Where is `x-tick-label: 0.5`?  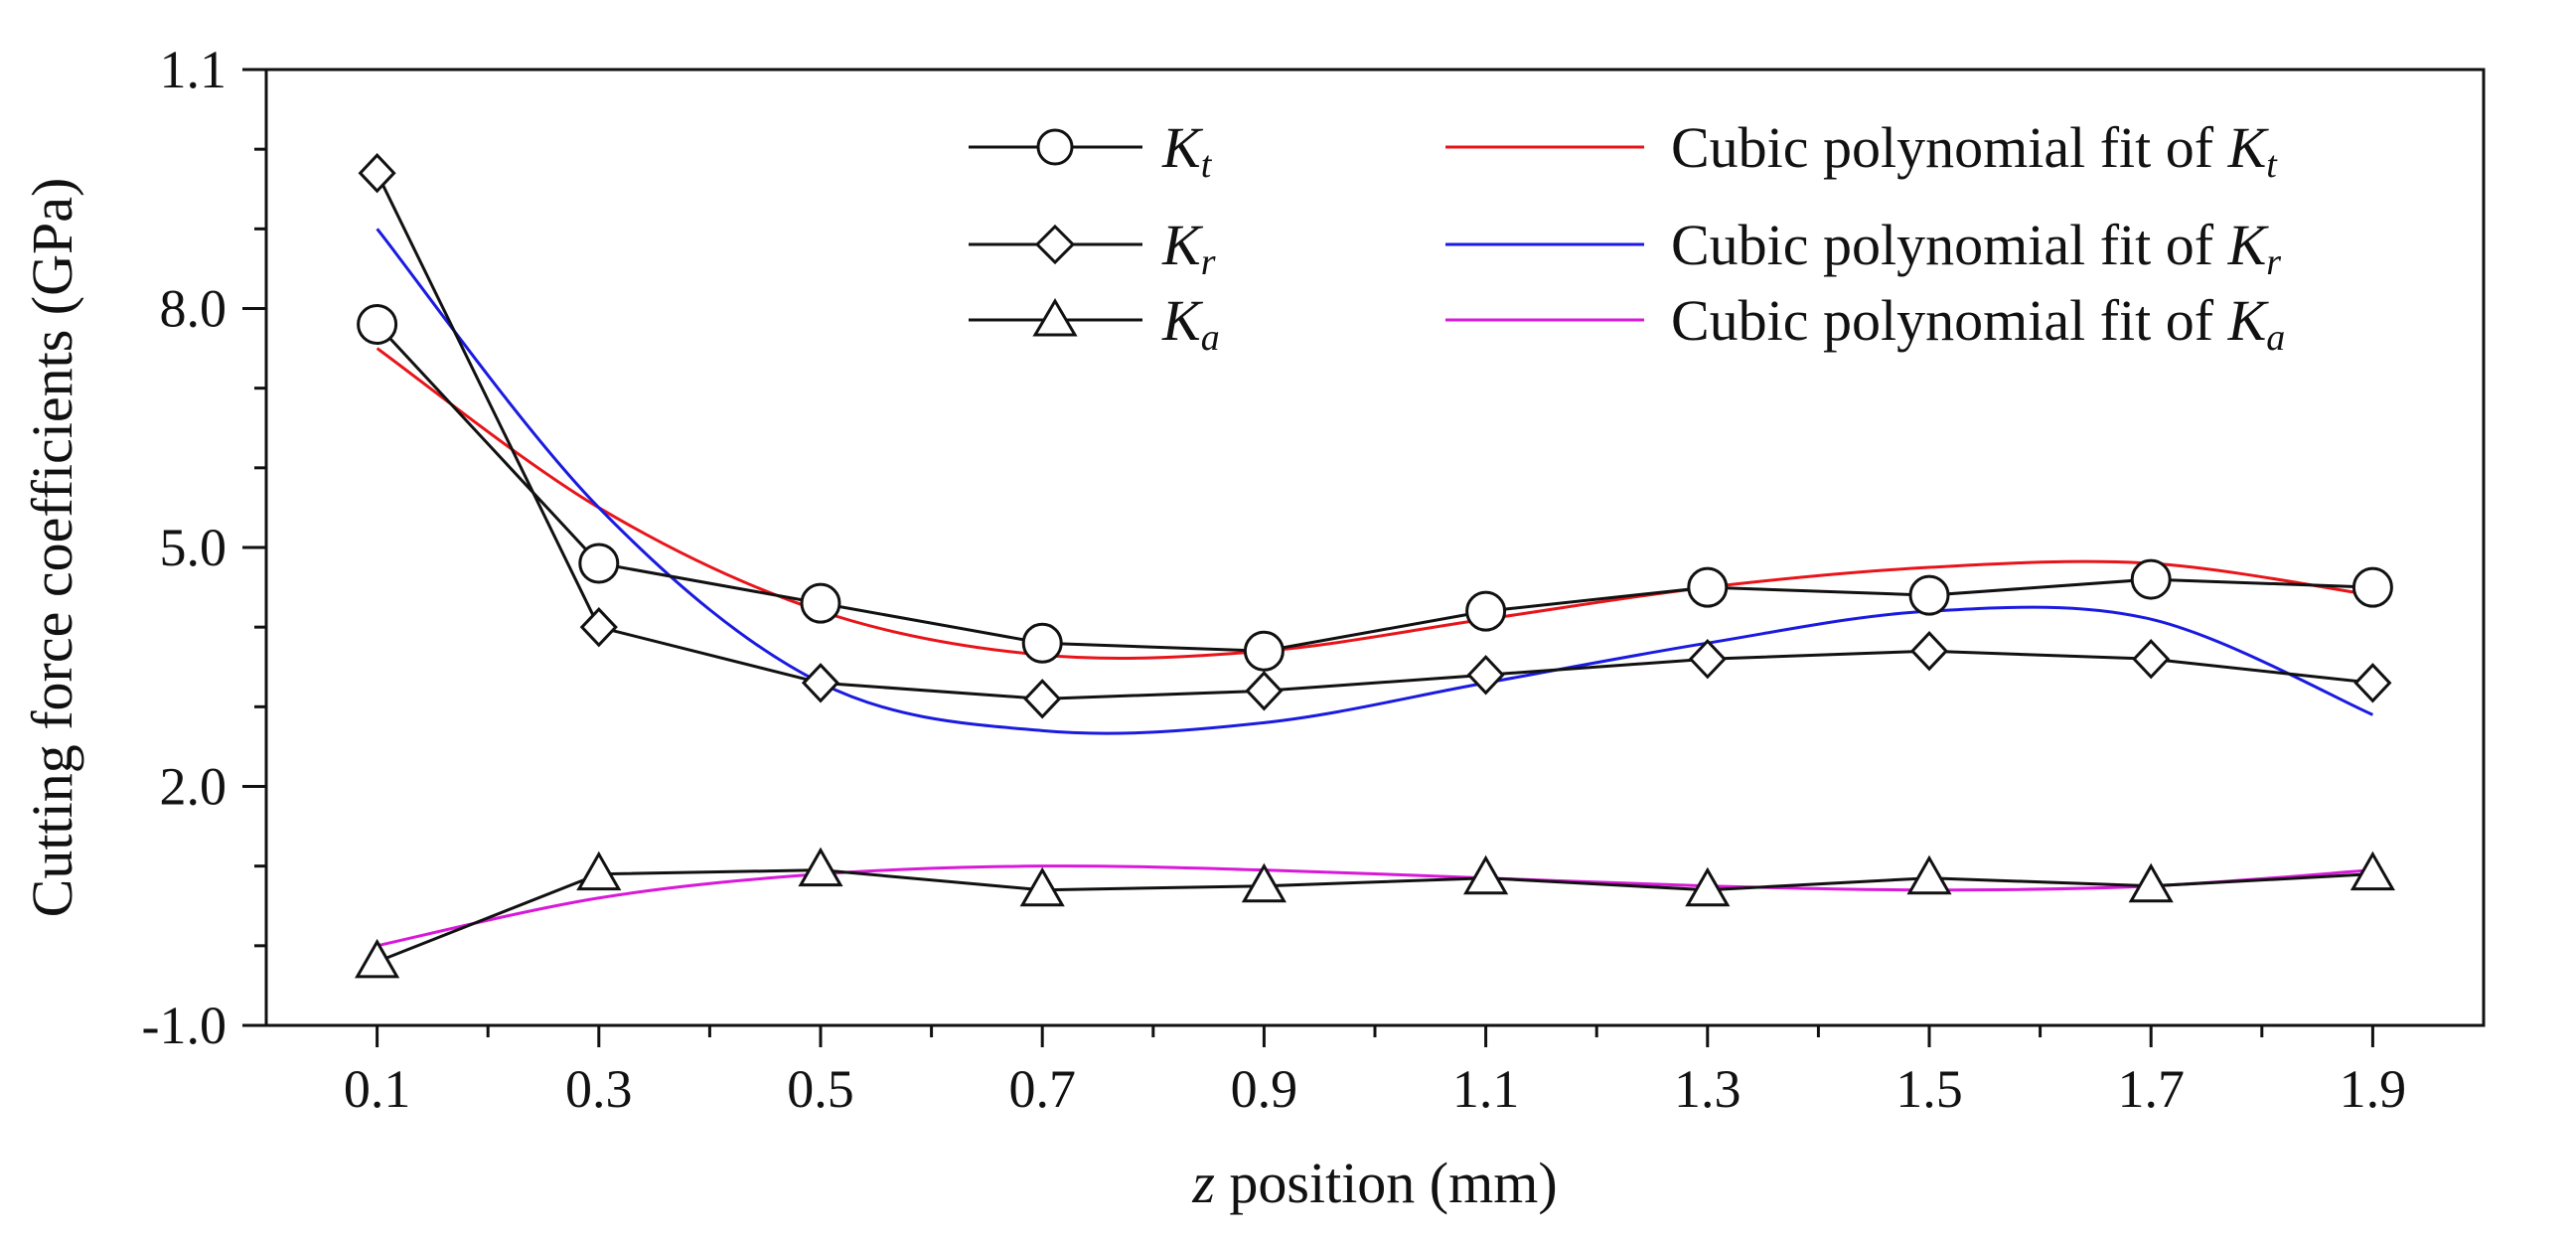
x-tick-label: 0.5 is located at coordinates (820, 1089).